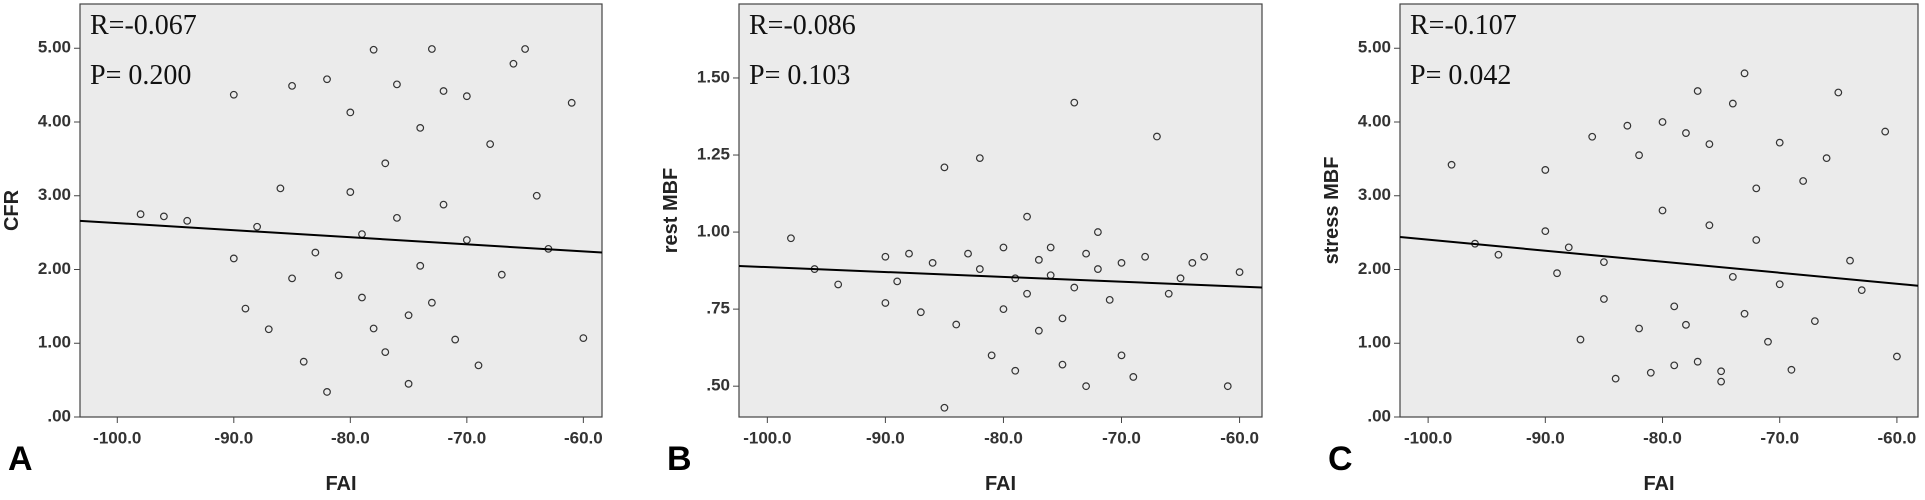 Image resolution: width=1925 pixels, height=500 pixels. What do you see at coordinates (12, 210) in the screenshot?
I see `y-axis-title: CFR` at bounding box center [12, 210].